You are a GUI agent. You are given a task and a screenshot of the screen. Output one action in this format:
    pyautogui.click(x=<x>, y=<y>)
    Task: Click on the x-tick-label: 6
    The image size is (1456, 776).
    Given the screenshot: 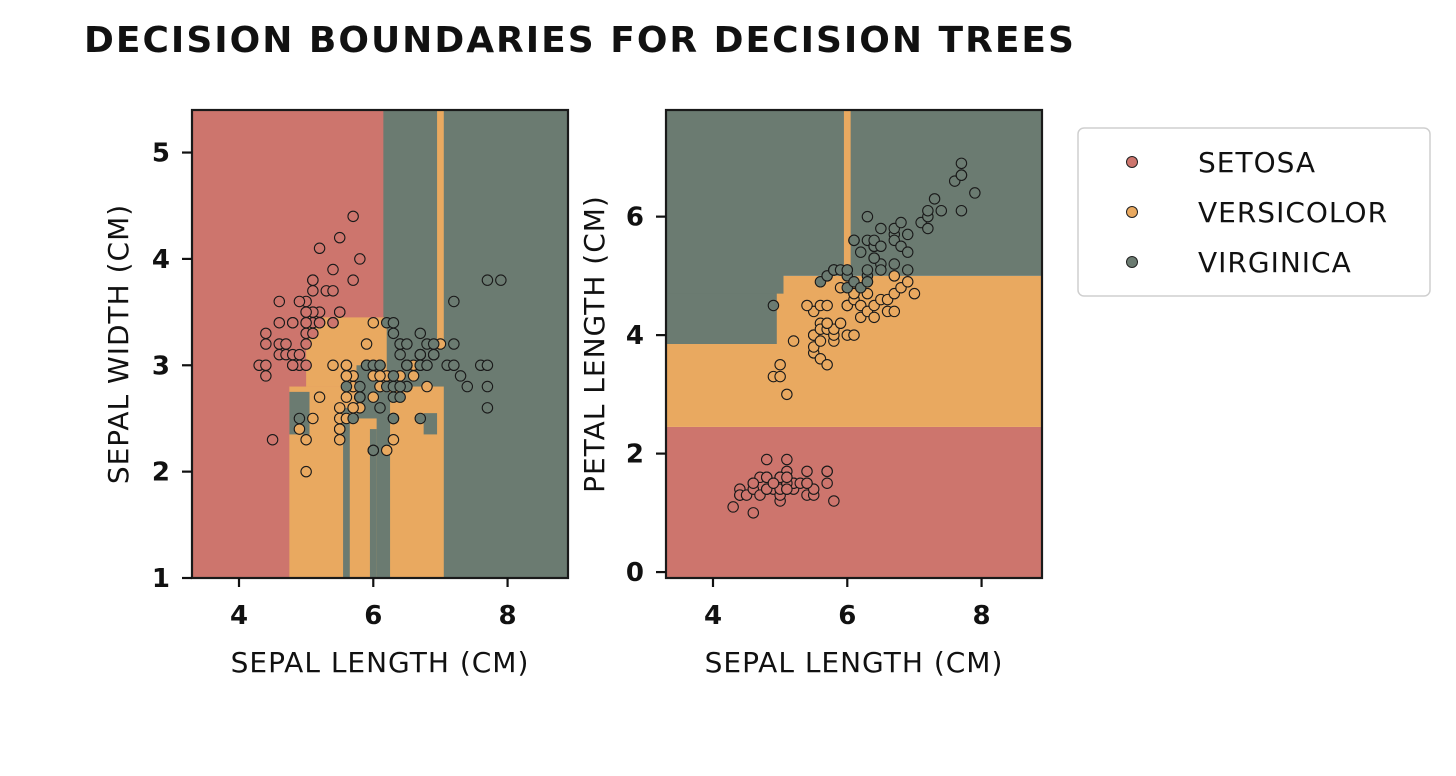 What is the action you would take?
    pyautogui.click(x=373, y=616)
    